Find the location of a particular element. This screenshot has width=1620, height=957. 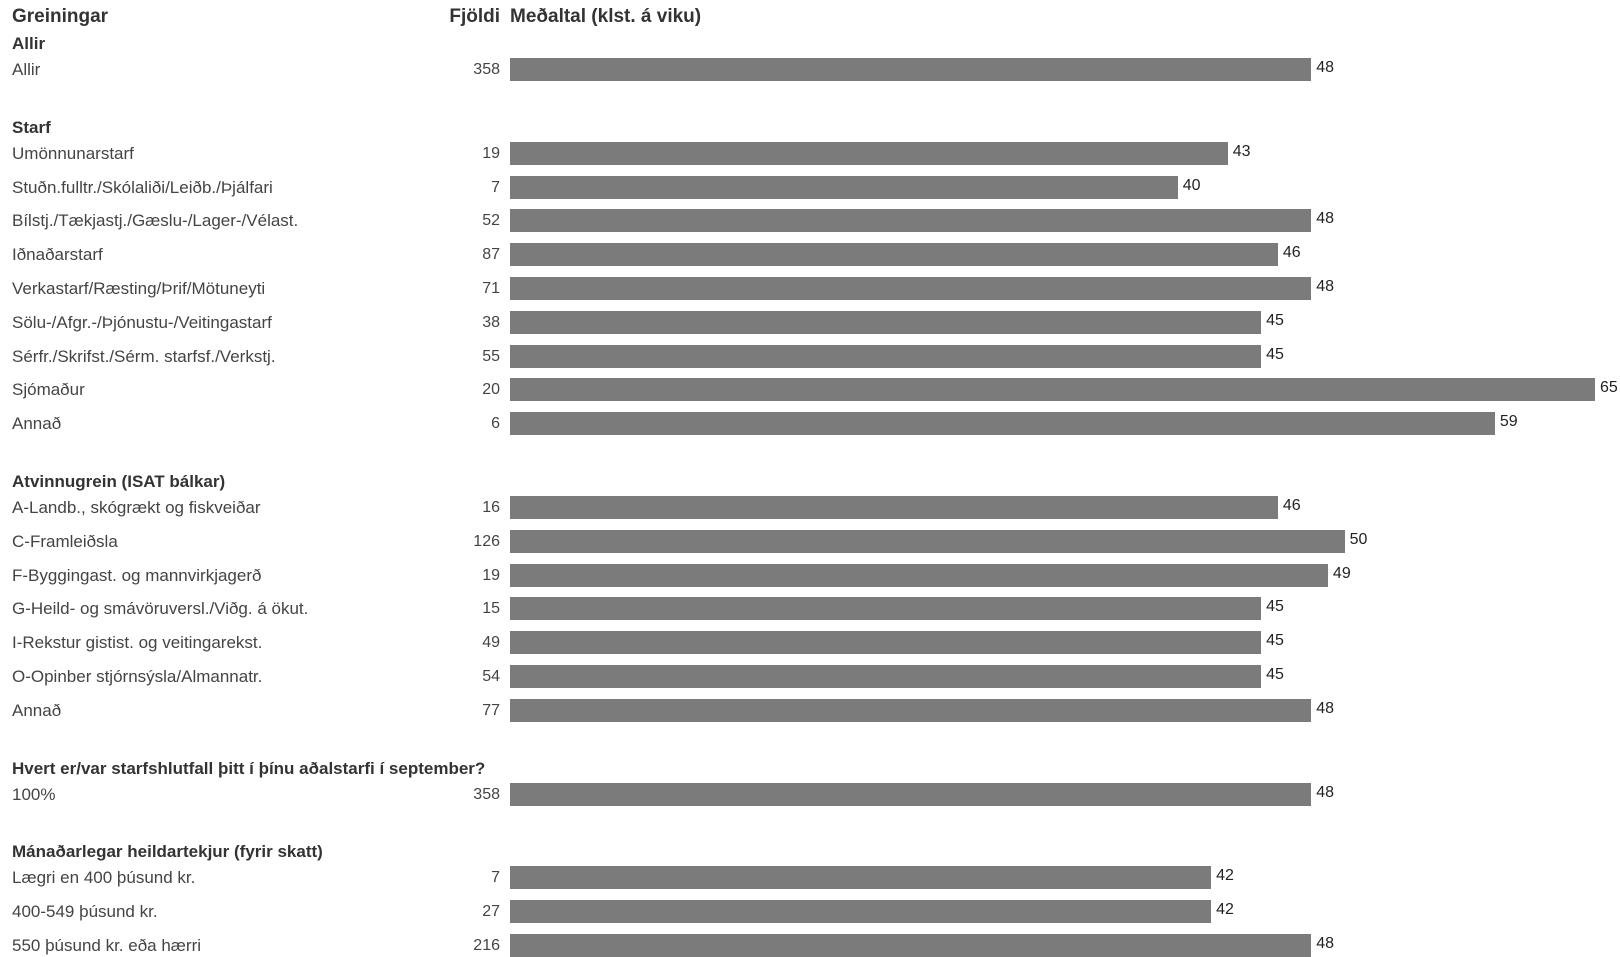

group-title: Mánaðarlegar heildartekjur (fyrir skatt) is located at coordinates (167, 852).